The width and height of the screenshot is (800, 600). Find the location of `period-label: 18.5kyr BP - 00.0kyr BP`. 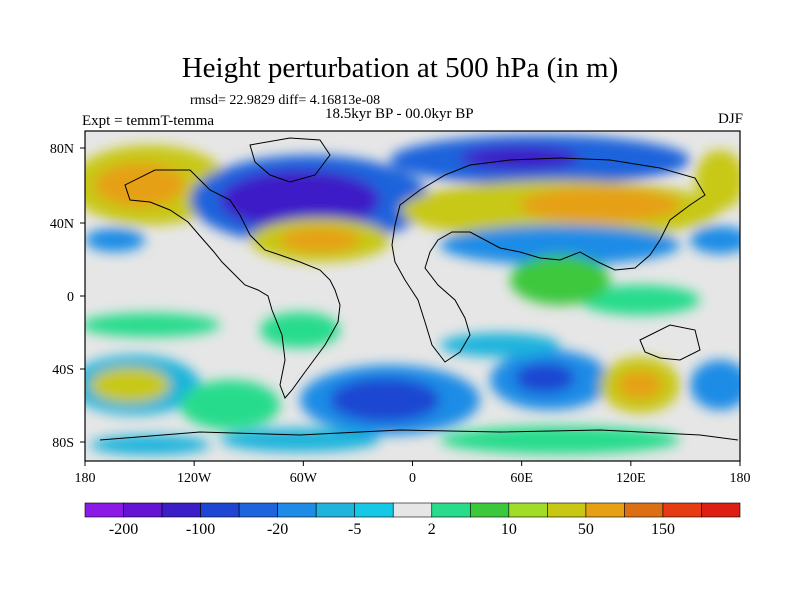

period-label: 18.5kyr BP - 00.0kyr BP is located at coordinates (399, 114).